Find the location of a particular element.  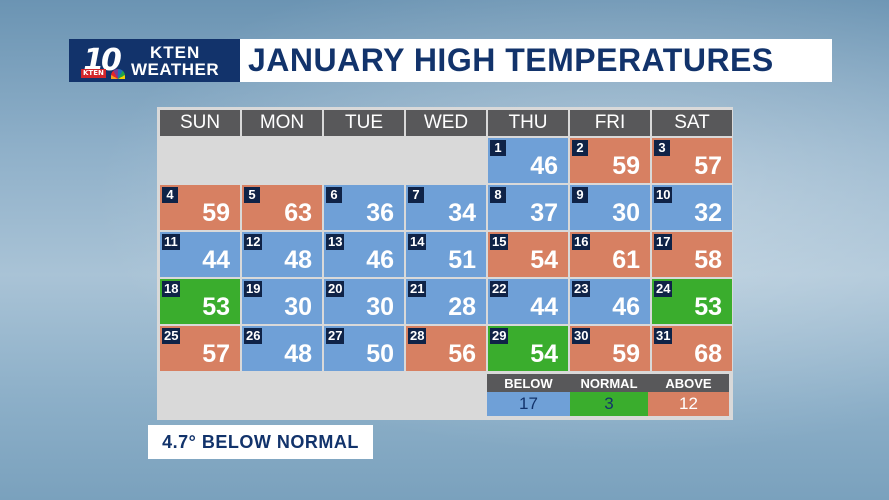

legend-normal-label: NORMAL is located at coordinates (609, 383).